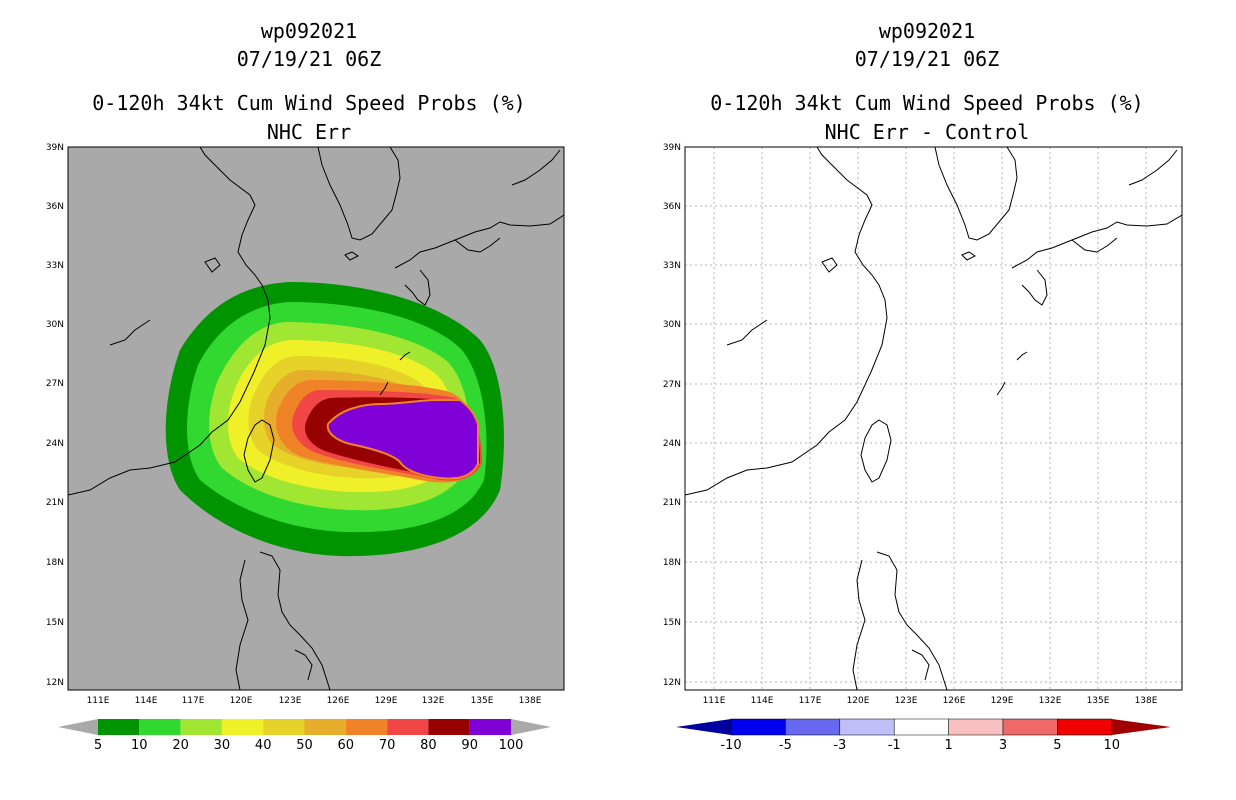 This screenshot has width=1236, height=800. I want to click on colorbar: 5 10 20 30 40 50 60 70 80 90 100, so click(304, 736).